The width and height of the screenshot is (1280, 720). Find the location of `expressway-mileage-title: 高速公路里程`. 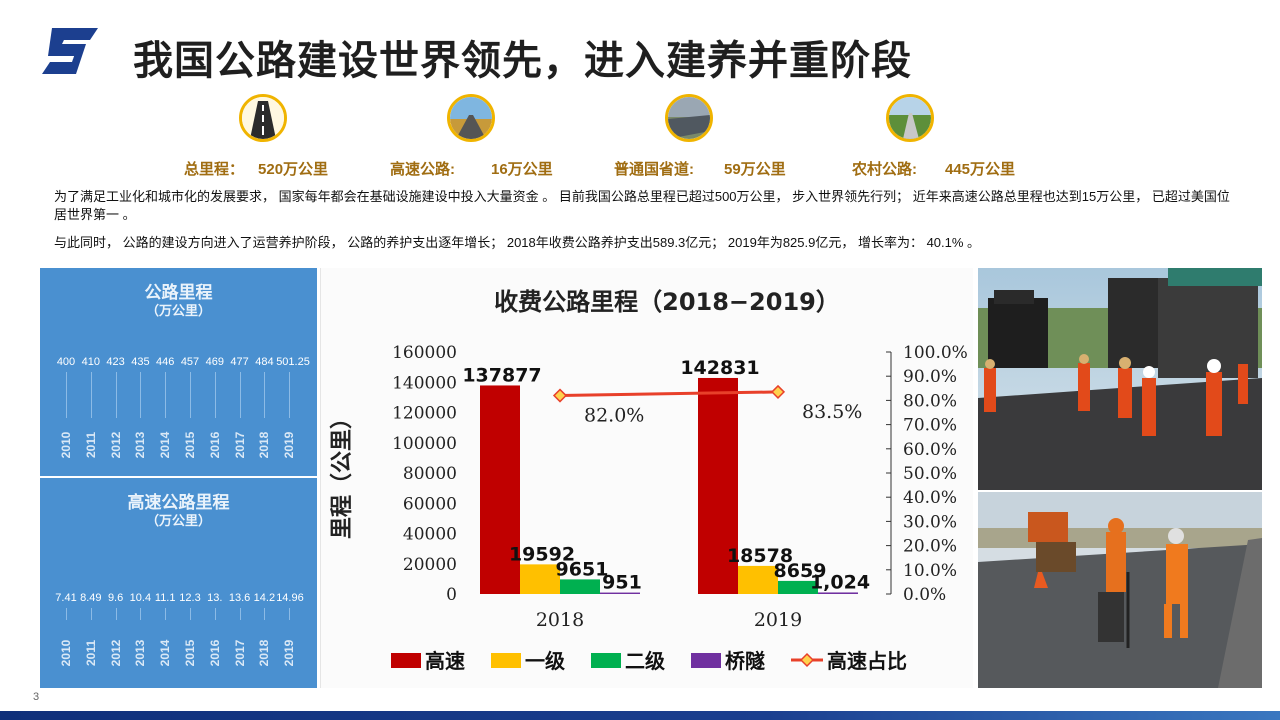

expressway-mileage-title: 高速公路里程 is located at coordinates (178, 502).